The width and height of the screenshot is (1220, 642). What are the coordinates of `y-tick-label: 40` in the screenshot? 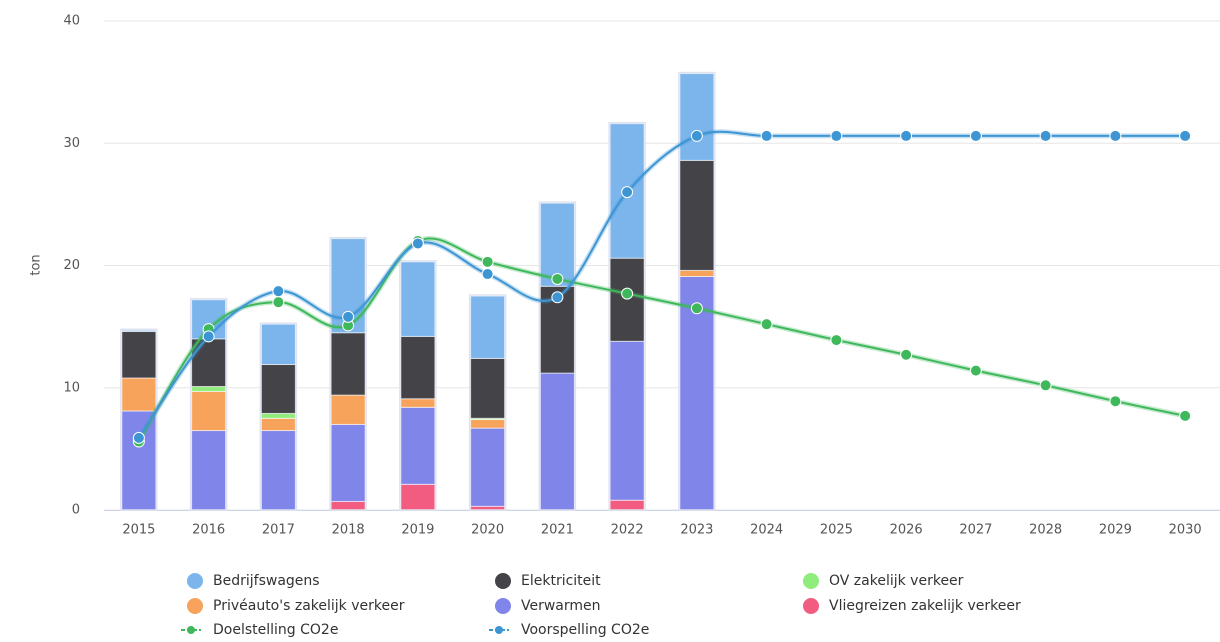 It's located at (71, 21).